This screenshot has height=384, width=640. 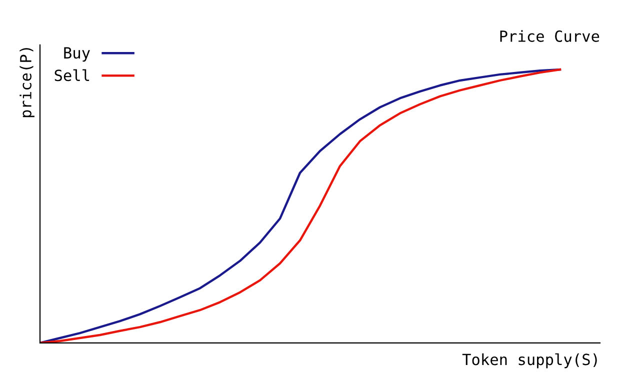 What do you see at coordinates (27, 83) in the screenshot?
I see `y-axis-title: price(P)` at bounding box center [27, 83].